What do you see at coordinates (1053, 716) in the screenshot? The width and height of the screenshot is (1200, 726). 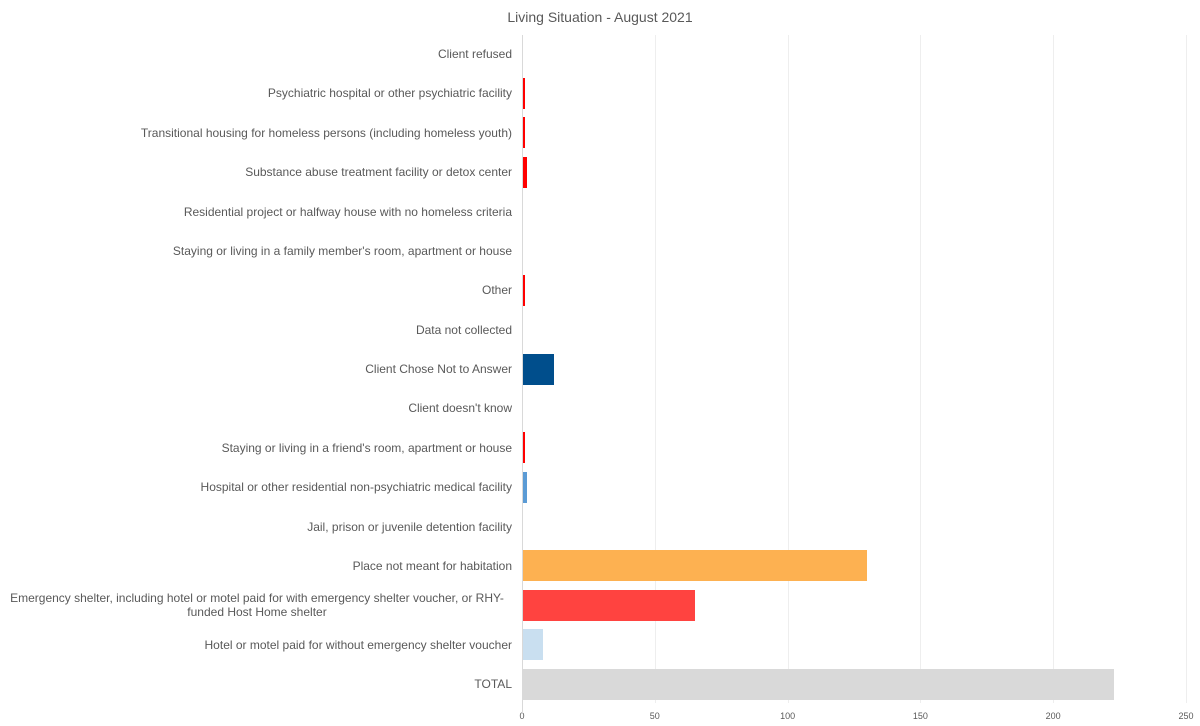 I see `x-tick-label: 200` at bounding box center [1053, 716].